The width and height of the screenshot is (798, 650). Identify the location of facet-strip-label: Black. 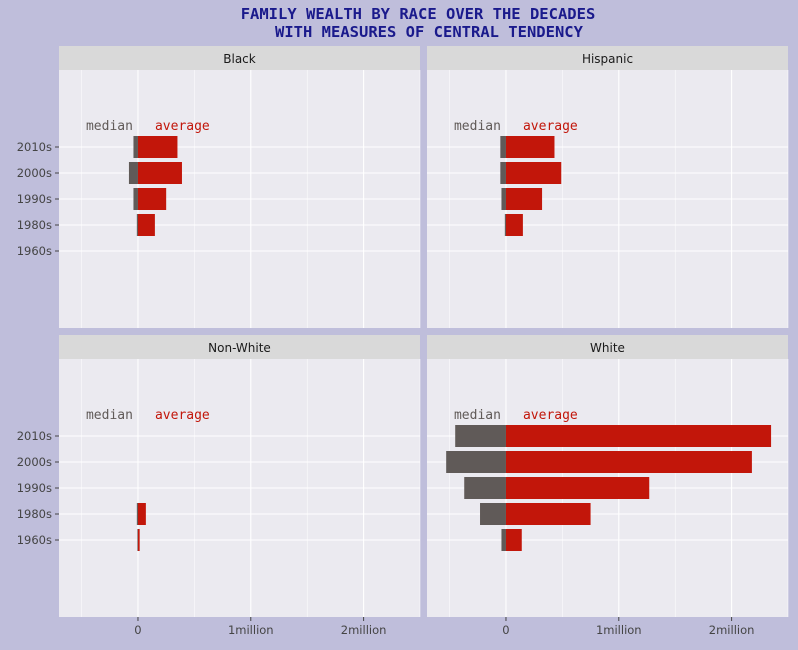
(239, 59).